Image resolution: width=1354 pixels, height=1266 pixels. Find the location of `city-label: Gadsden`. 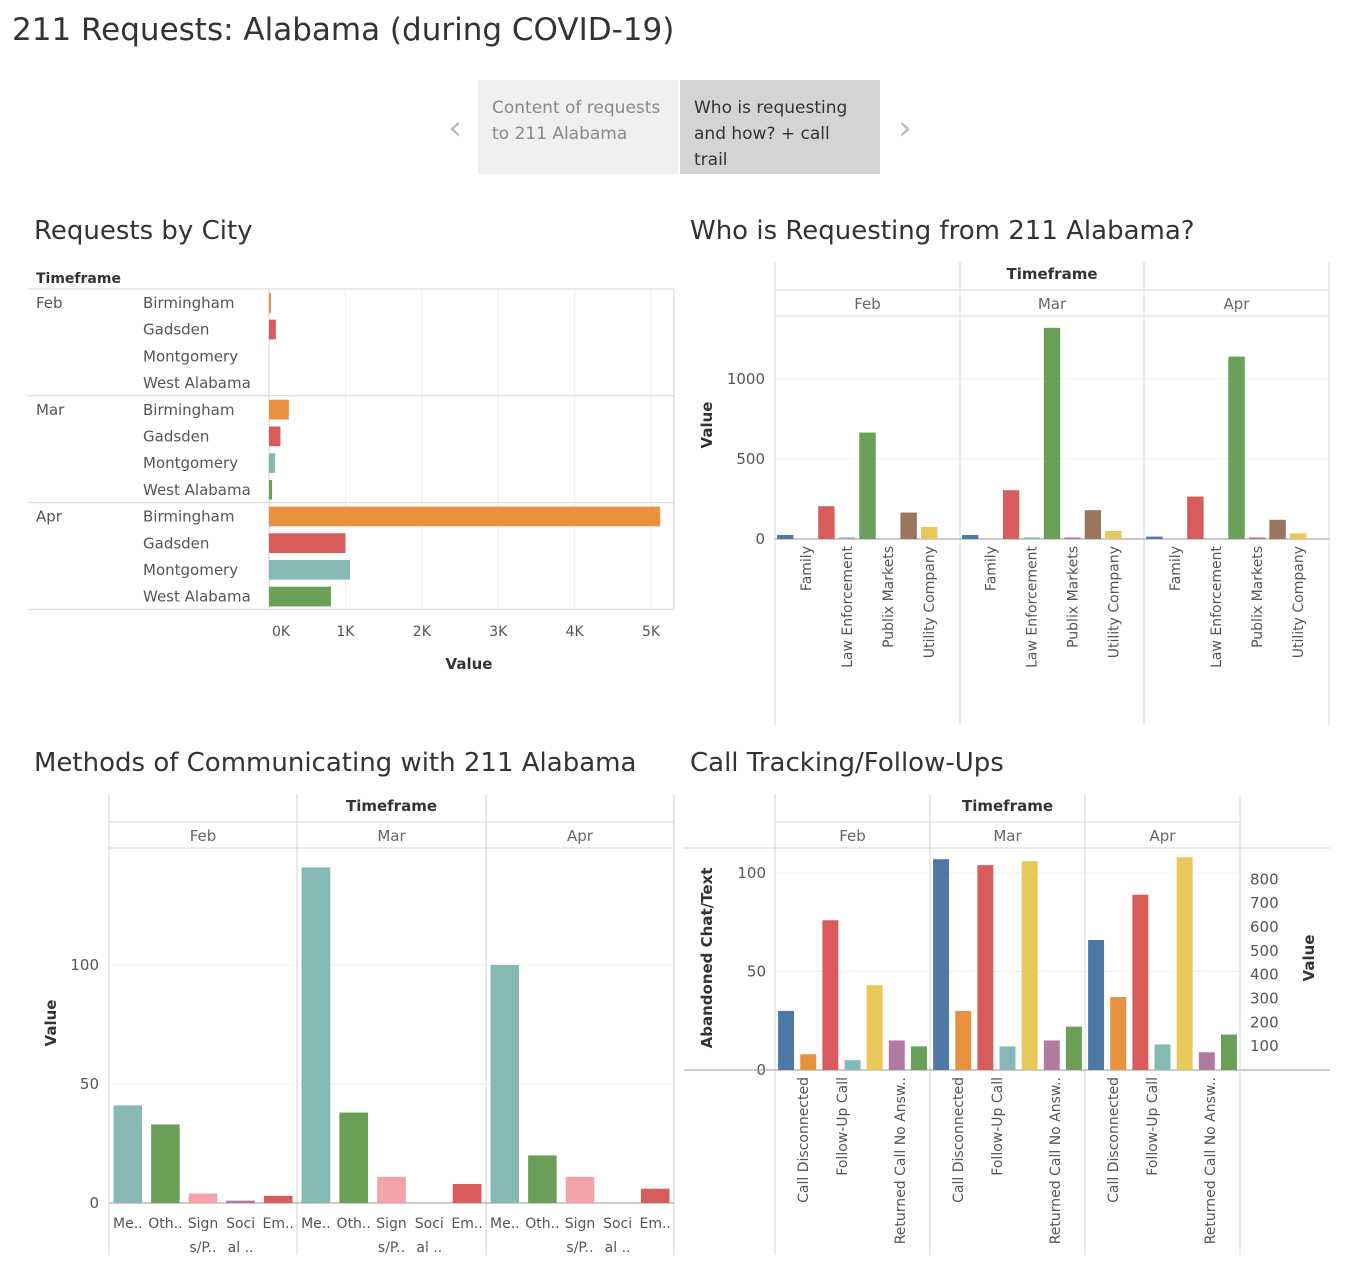

city-label: Gadsden is located at coordinates (176, 437).